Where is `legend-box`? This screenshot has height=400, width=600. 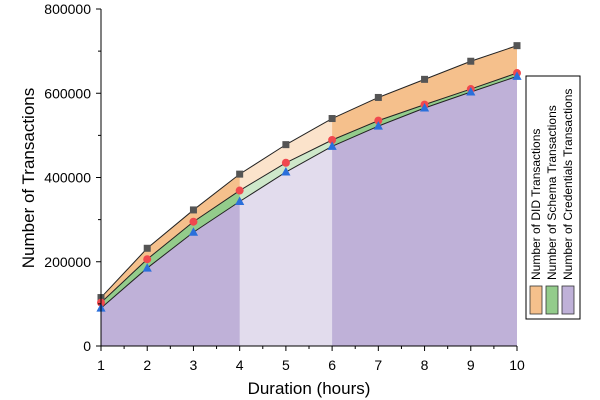 legend-box is located at coordinates (553, 197).